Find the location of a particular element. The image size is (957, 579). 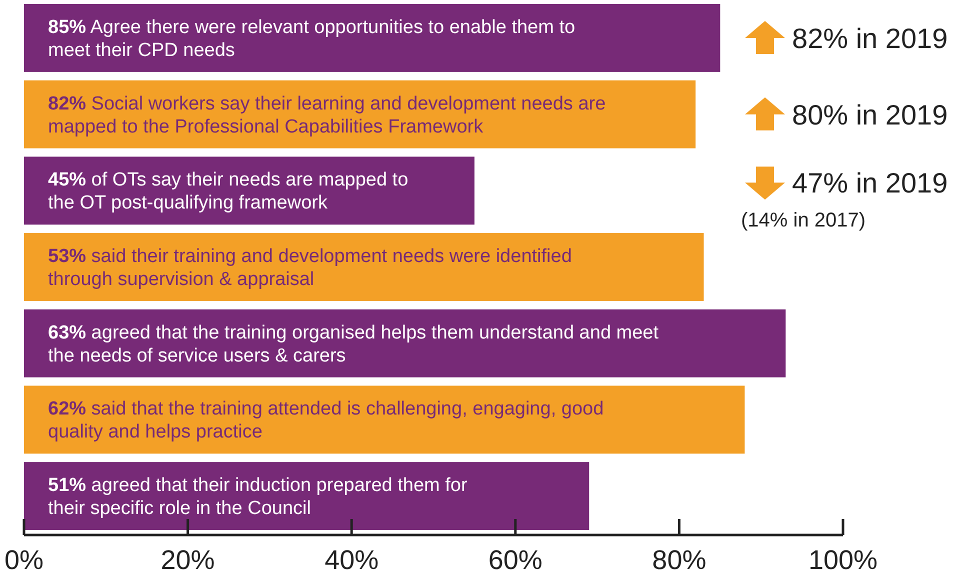

y-tick-label: 63% agreed that the training organised helps them understand and meet the needs of service users & carers is located at coordinates (354, 344).